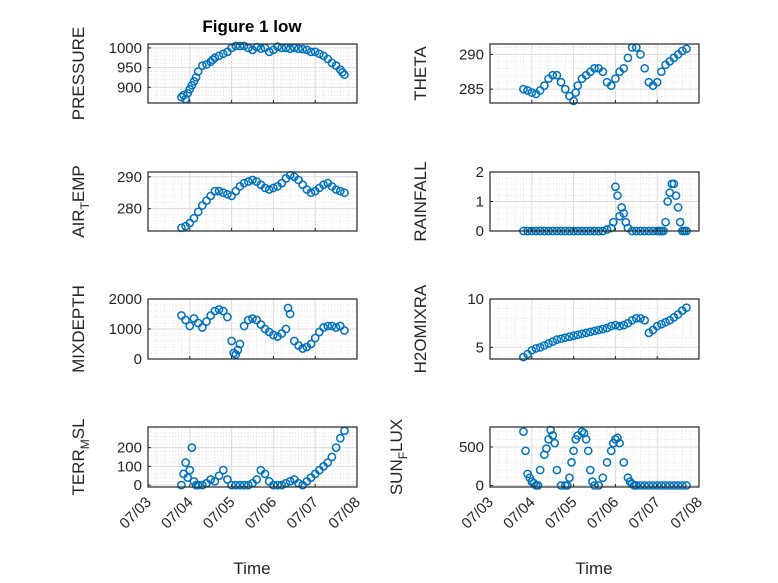 Image resolution: width=778 pixels, height=583 pixels. Describe the element at coordinates (80, 456) in the screenshot. I see `y-axis-label: TERRMSL` at that location.